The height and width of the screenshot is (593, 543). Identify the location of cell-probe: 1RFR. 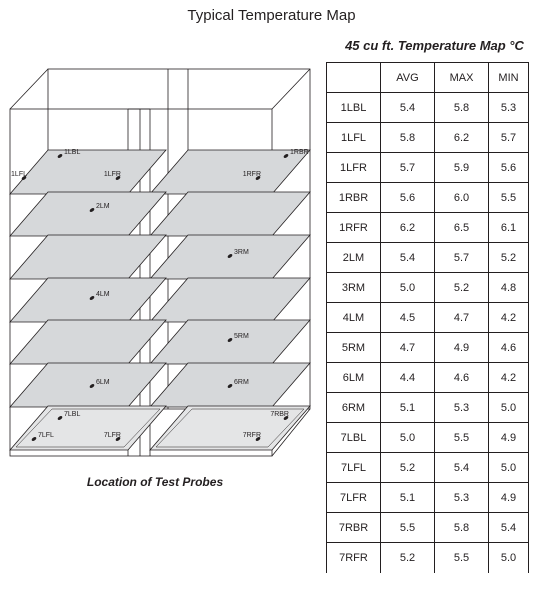
(353, 227).